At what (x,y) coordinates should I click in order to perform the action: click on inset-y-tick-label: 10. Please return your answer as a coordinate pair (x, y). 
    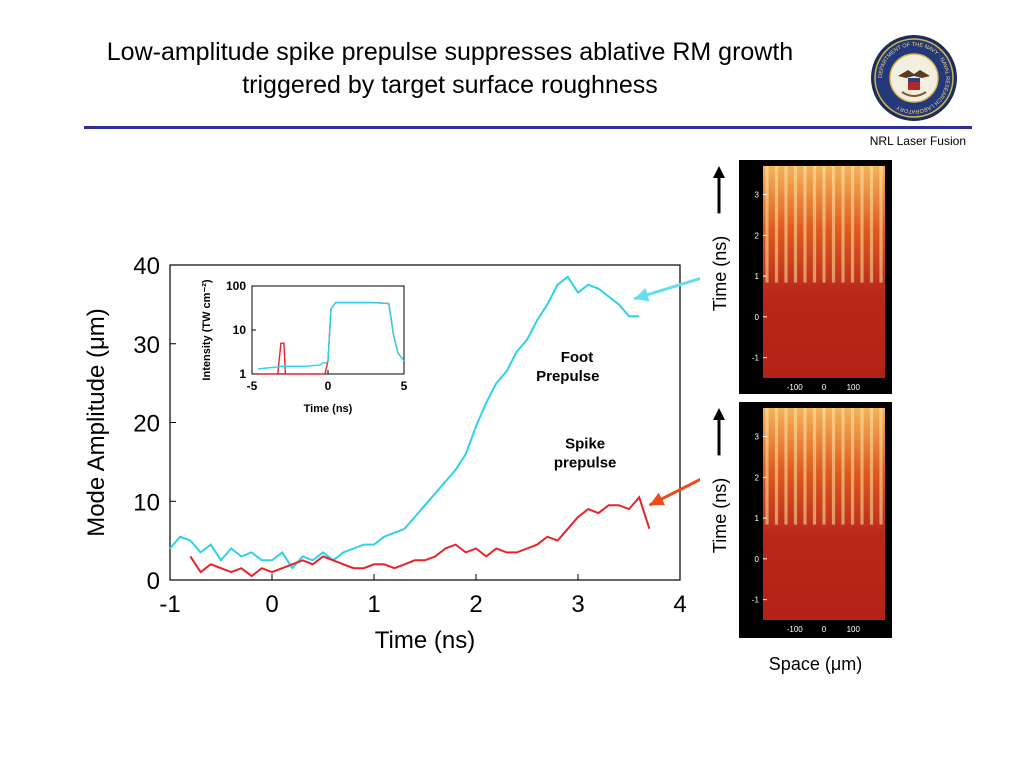
    Looking at the image, I should click on (240, 330).